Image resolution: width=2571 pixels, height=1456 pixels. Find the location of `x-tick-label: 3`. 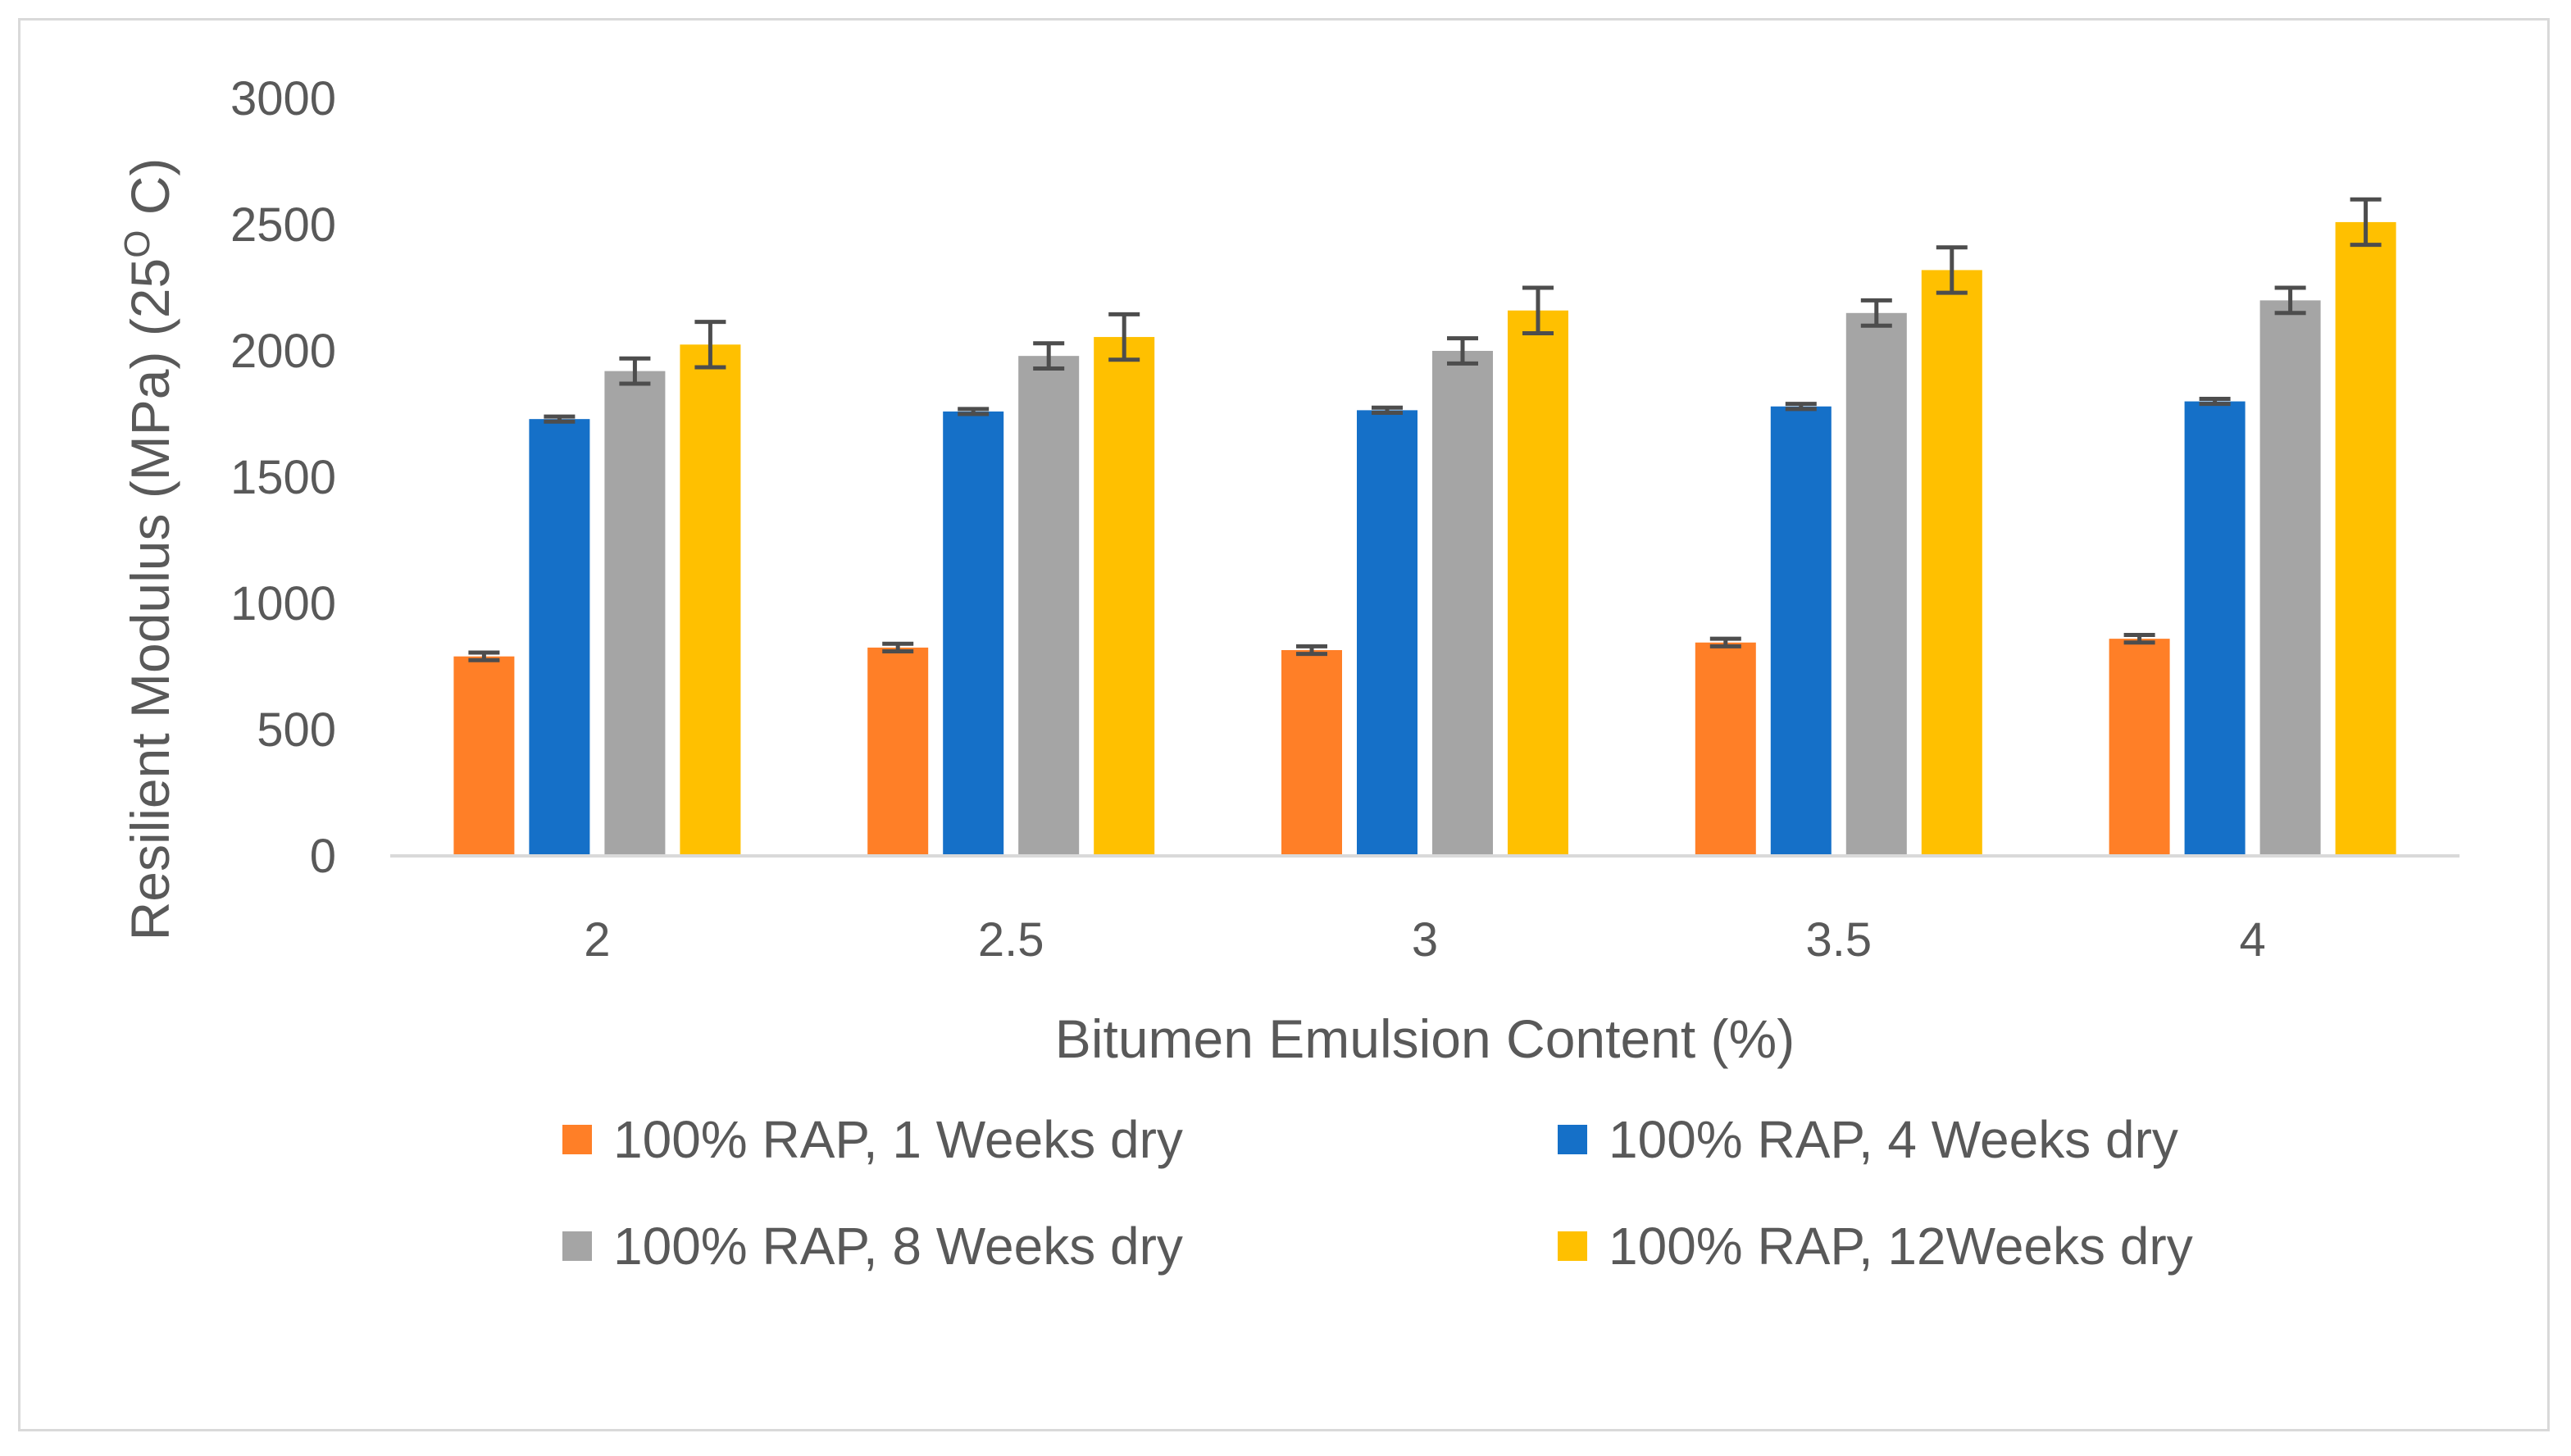

x-tick-label: 3 is located at coordinates (1425, 940).